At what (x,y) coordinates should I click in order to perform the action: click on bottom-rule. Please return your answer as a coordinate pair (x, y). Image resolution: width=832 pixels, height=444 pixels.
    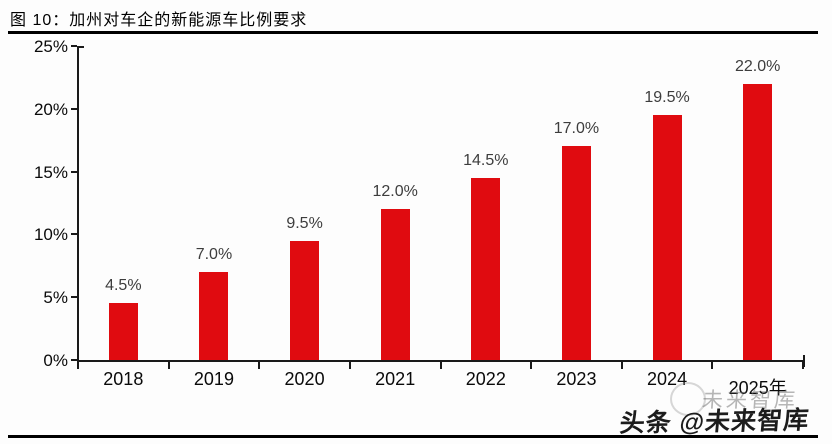
    Looking at the image, I should click on (413, 436).